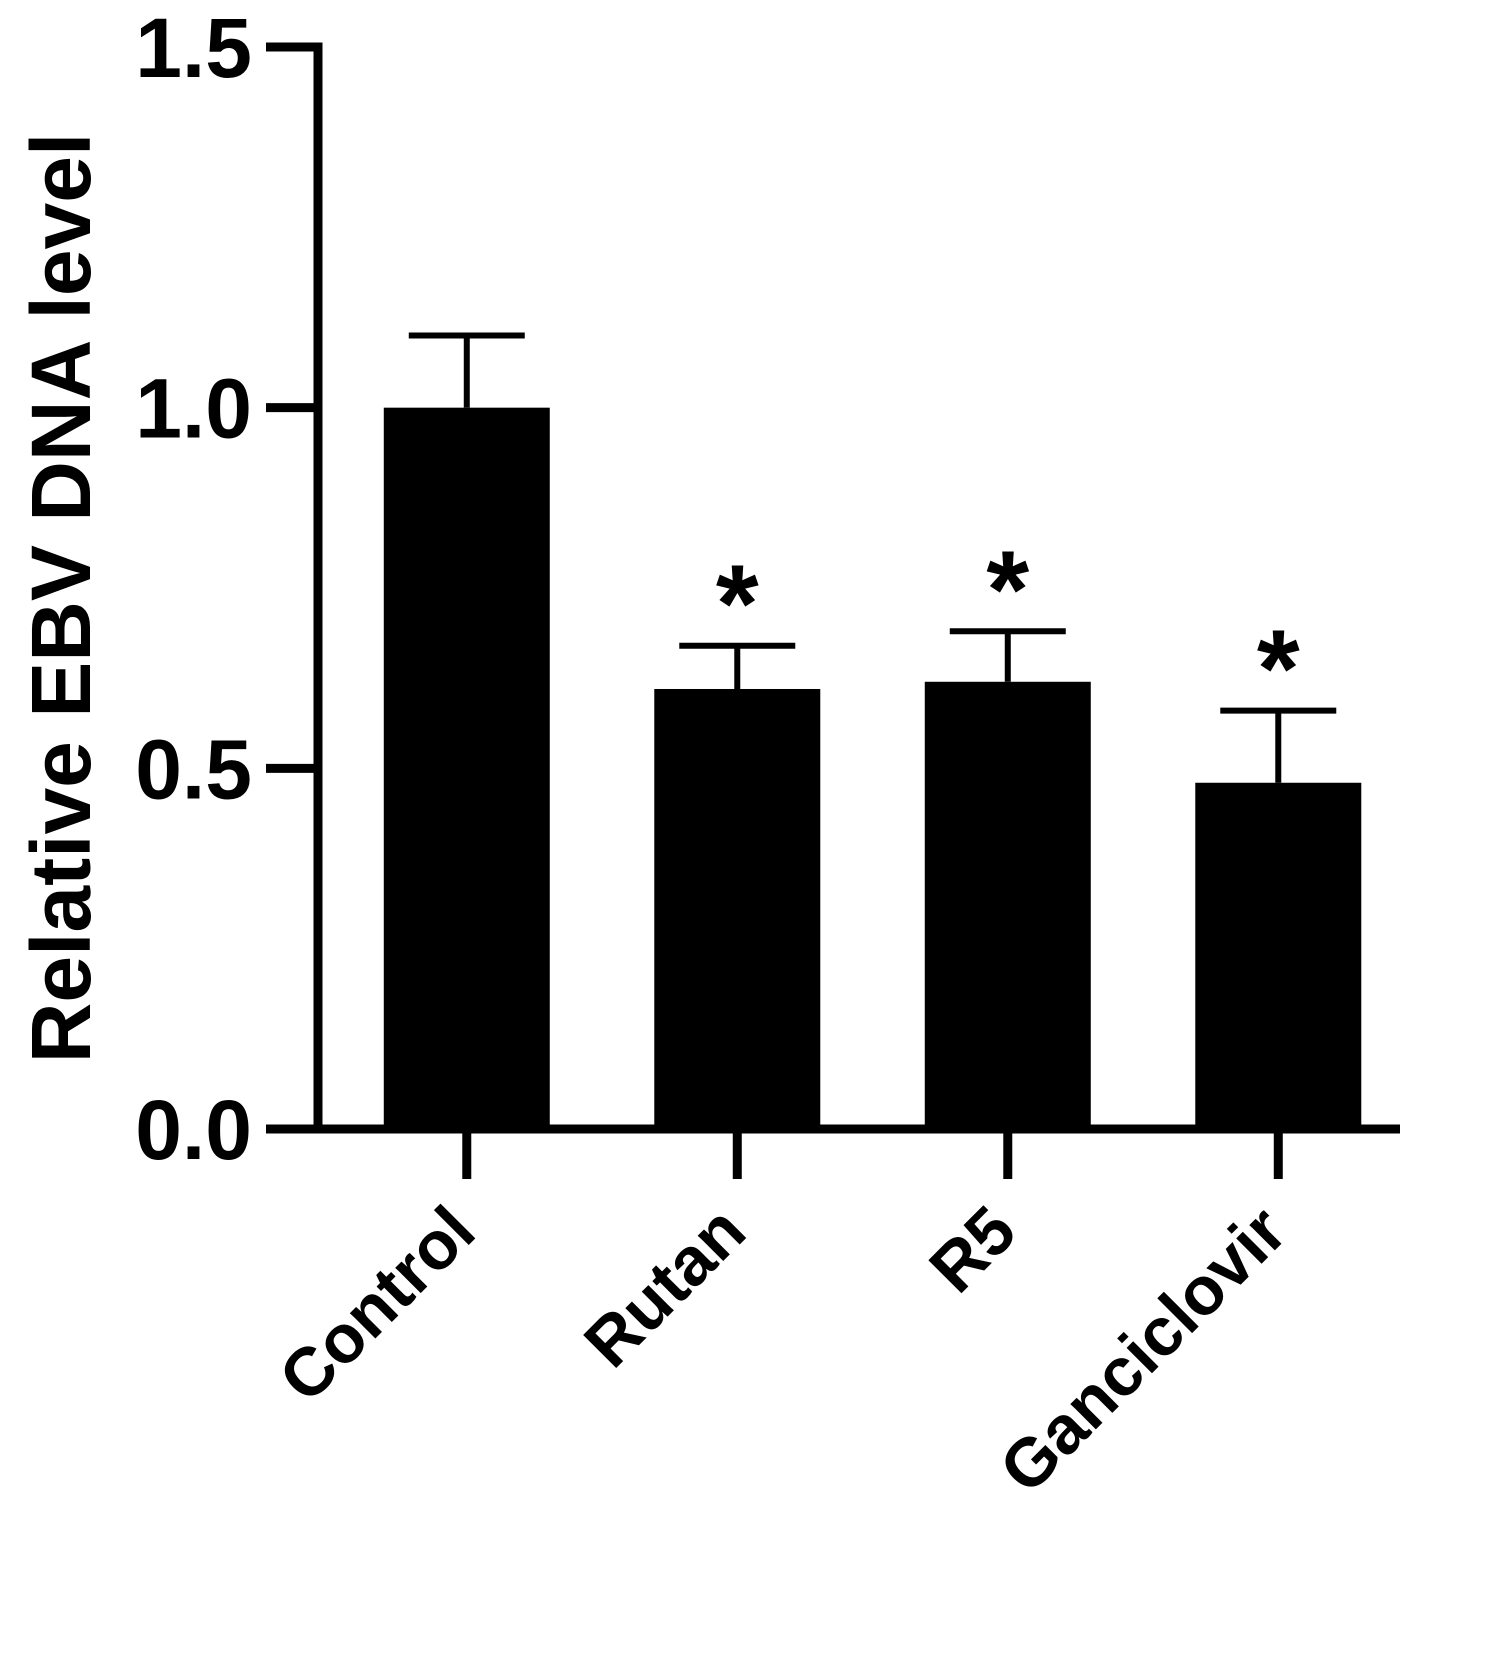  Describe the element at coordinates (1143, 1350) in the screenshot. I see `x-tick-label: Ganciclovir` at that location.